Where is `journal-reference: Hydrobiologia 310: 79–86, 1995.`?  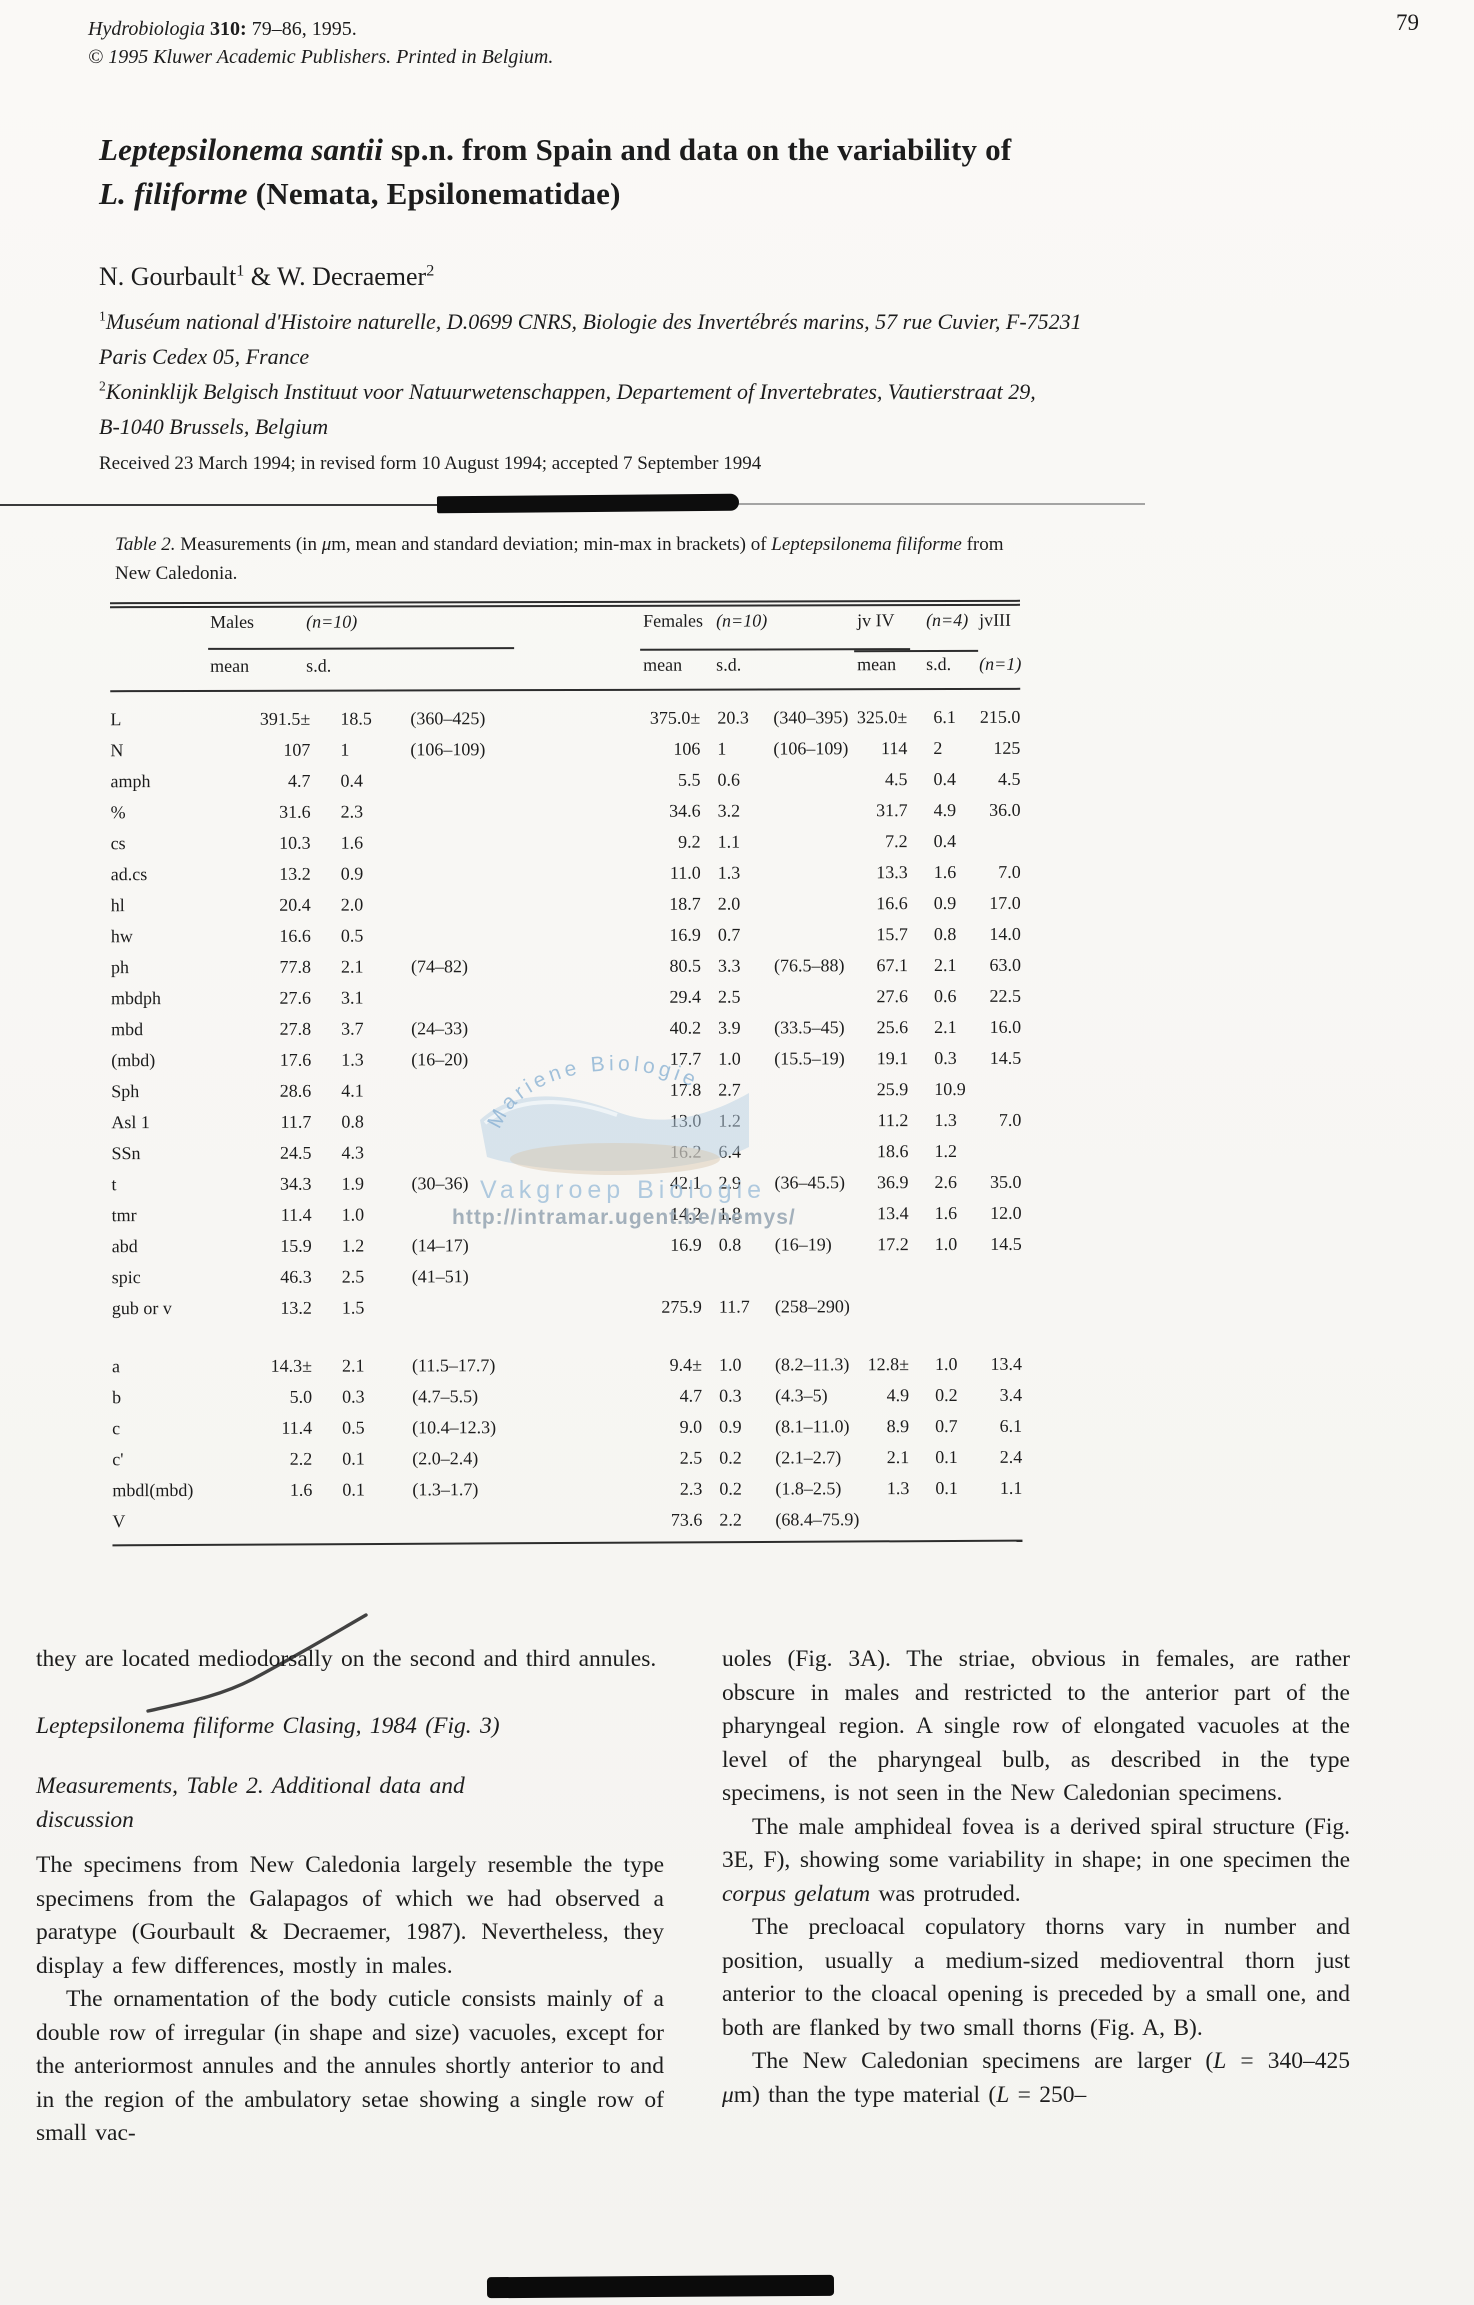
journal-reference: Hydrobiologia 310: 79–86, 1995. is located at coordinates (222, 29).